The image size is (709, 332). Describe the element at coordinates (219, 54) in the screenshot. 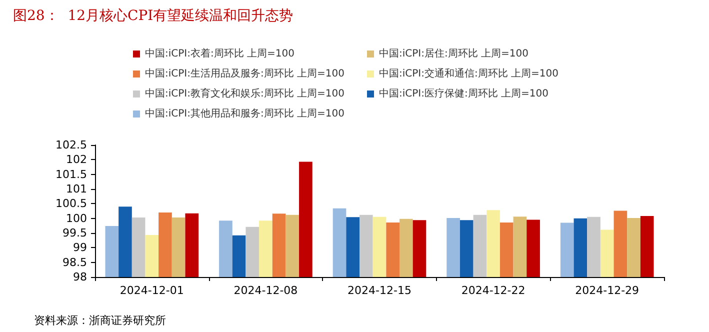

I see `legend-label: 中国:iCPI:衣着:周环比 上周=100` at that location.